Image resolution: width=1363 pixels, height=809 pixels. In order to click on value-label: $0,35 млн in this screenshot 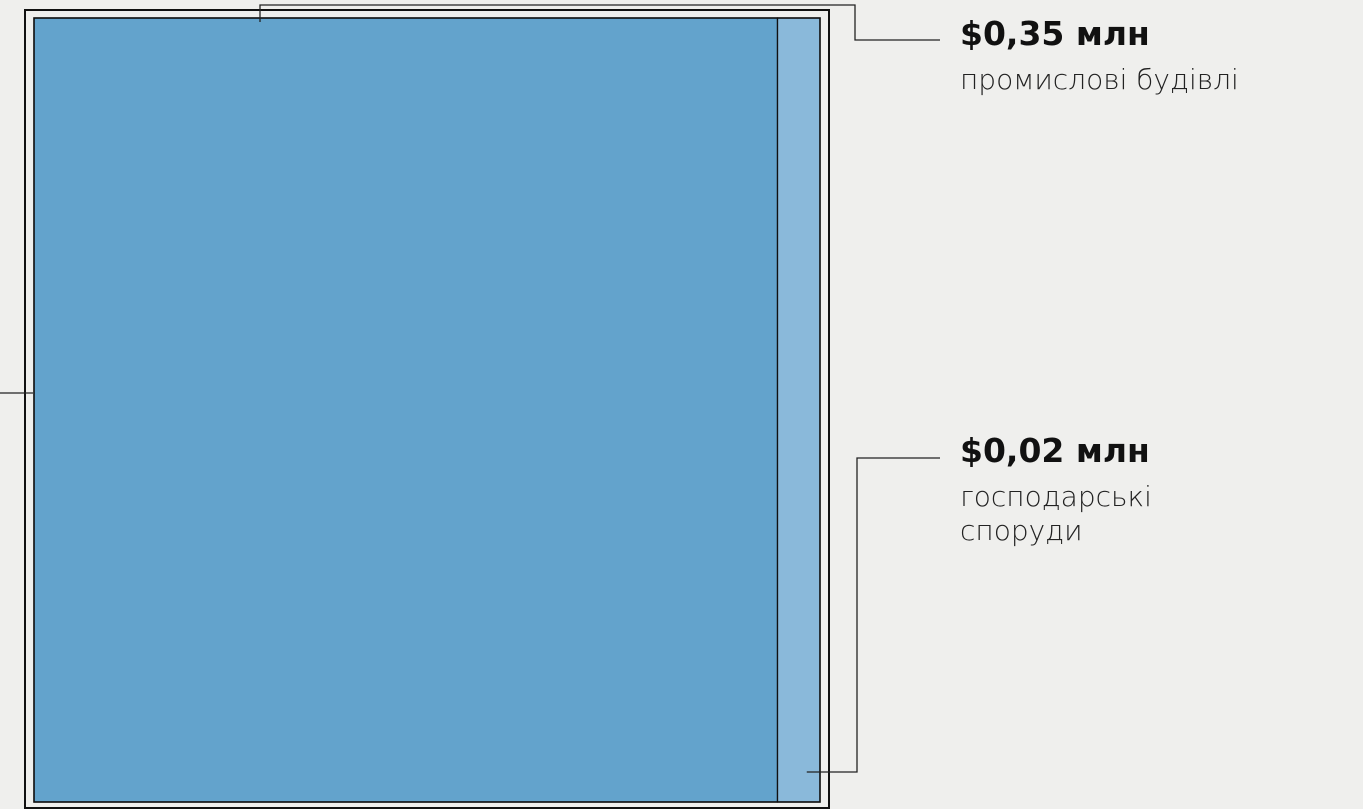, I will do `click(1055, 33)`.